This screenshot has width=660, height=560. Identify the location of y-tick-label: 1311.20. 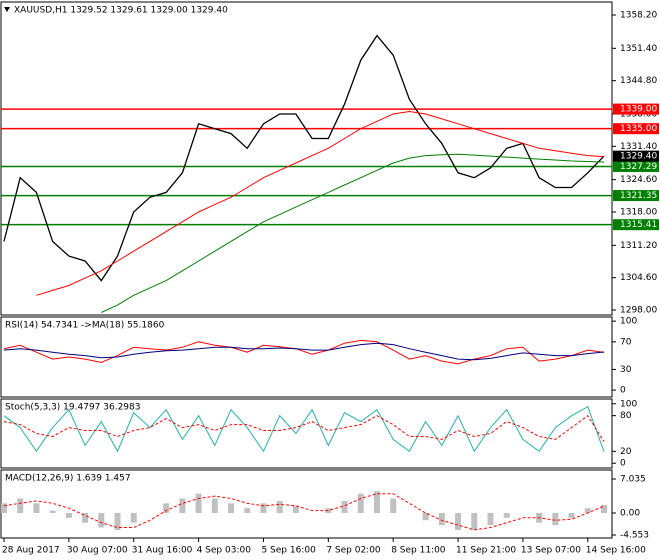
(638, 246).